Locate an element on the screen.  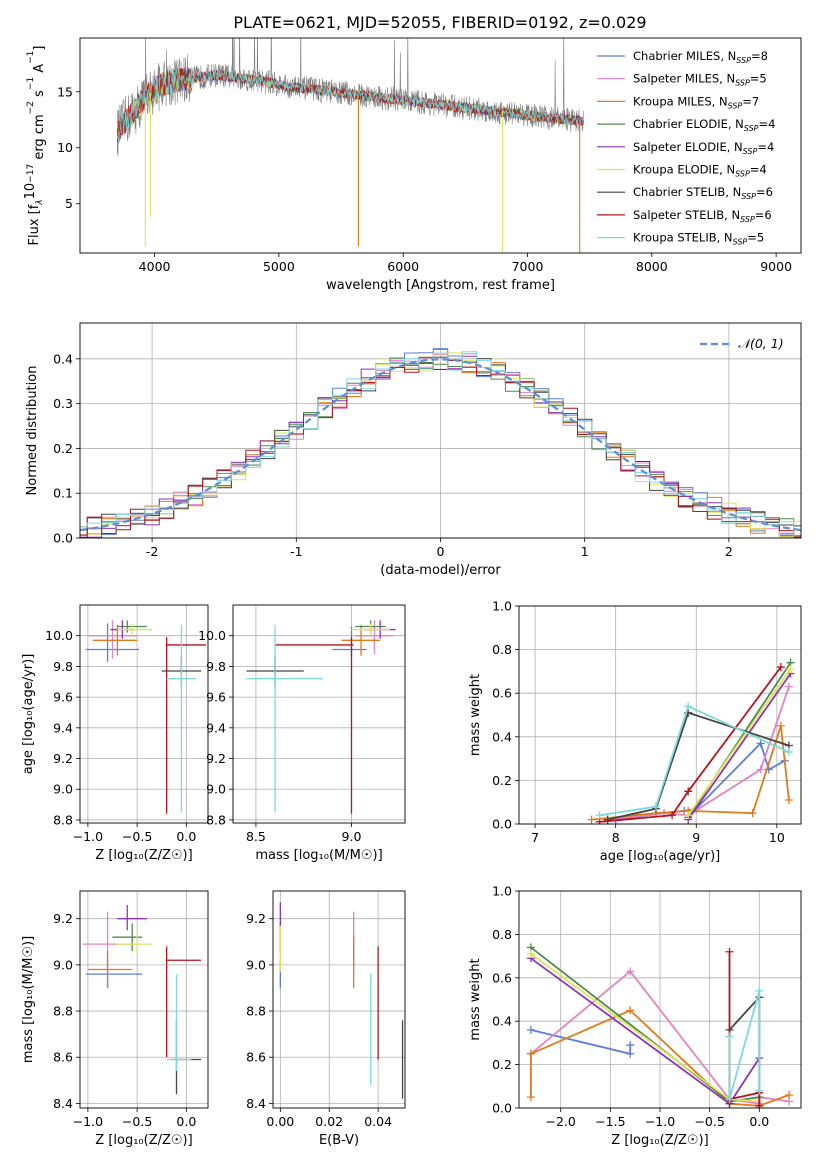
y-tick-label: 0.8 is located at coordinates (502, 649).